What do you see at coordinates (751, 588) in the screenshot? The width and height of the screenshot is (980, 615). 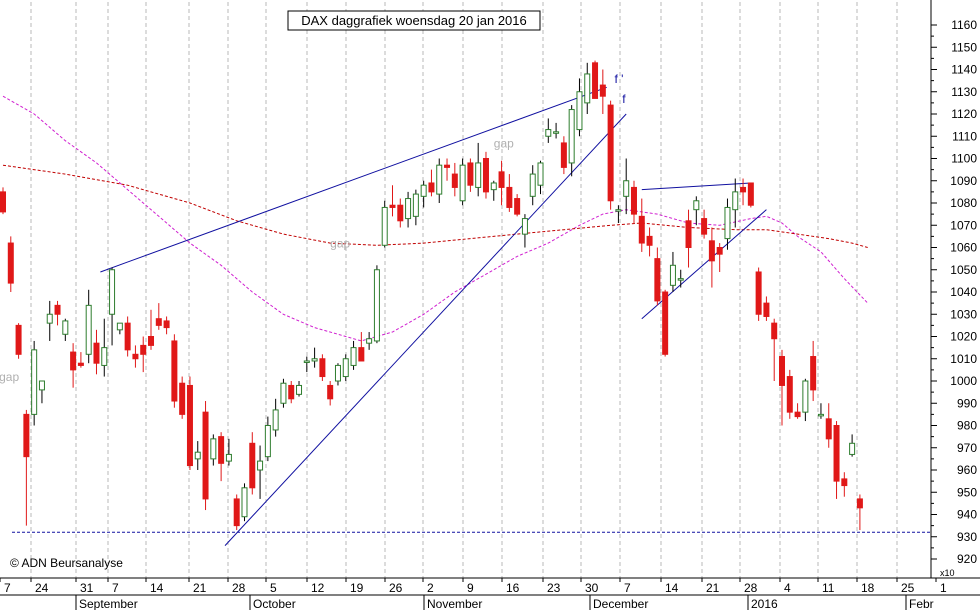 I see `x-day-label: 28` at bounding box center [751, 588].